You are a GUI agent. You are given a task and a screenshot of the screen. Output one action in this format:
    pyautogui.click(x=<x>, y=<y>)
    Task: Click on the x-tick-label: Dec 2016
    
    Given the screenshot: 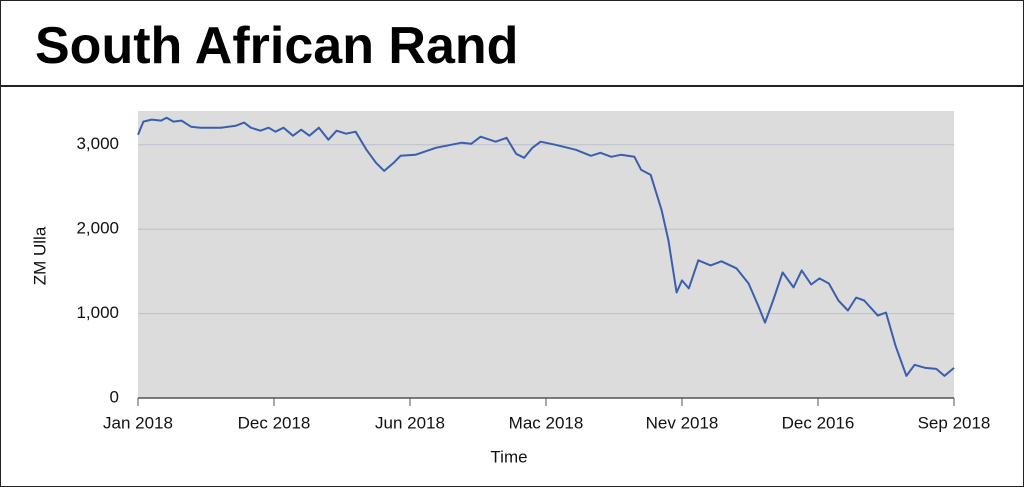 What is the action you would take?
    pyautogui.click(x=818, y=422)
    